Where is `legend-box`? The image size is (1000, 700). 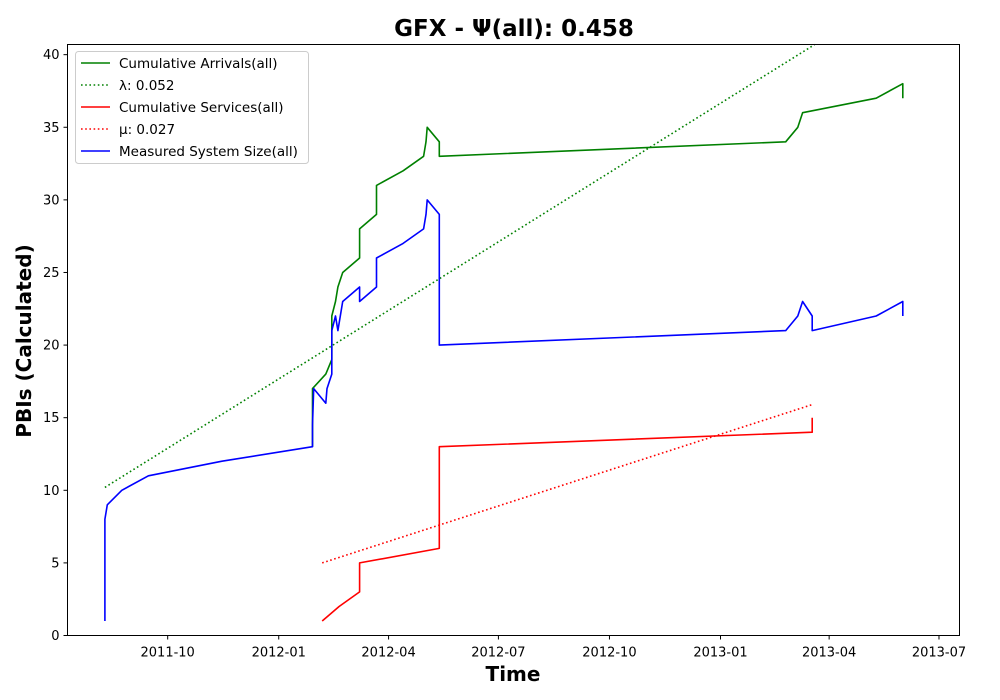
legend-box is located at coordinates (192, 107).